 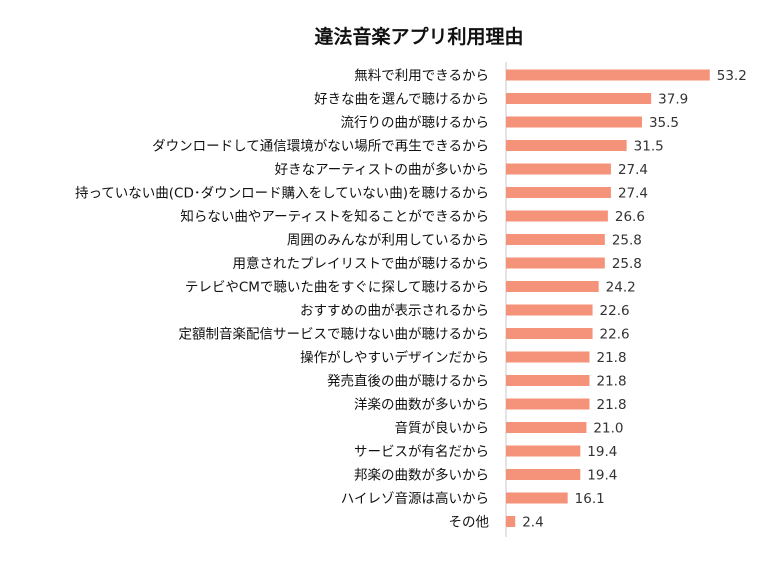 I want to click on data-label: 26.6, so click(x=630, y=217).